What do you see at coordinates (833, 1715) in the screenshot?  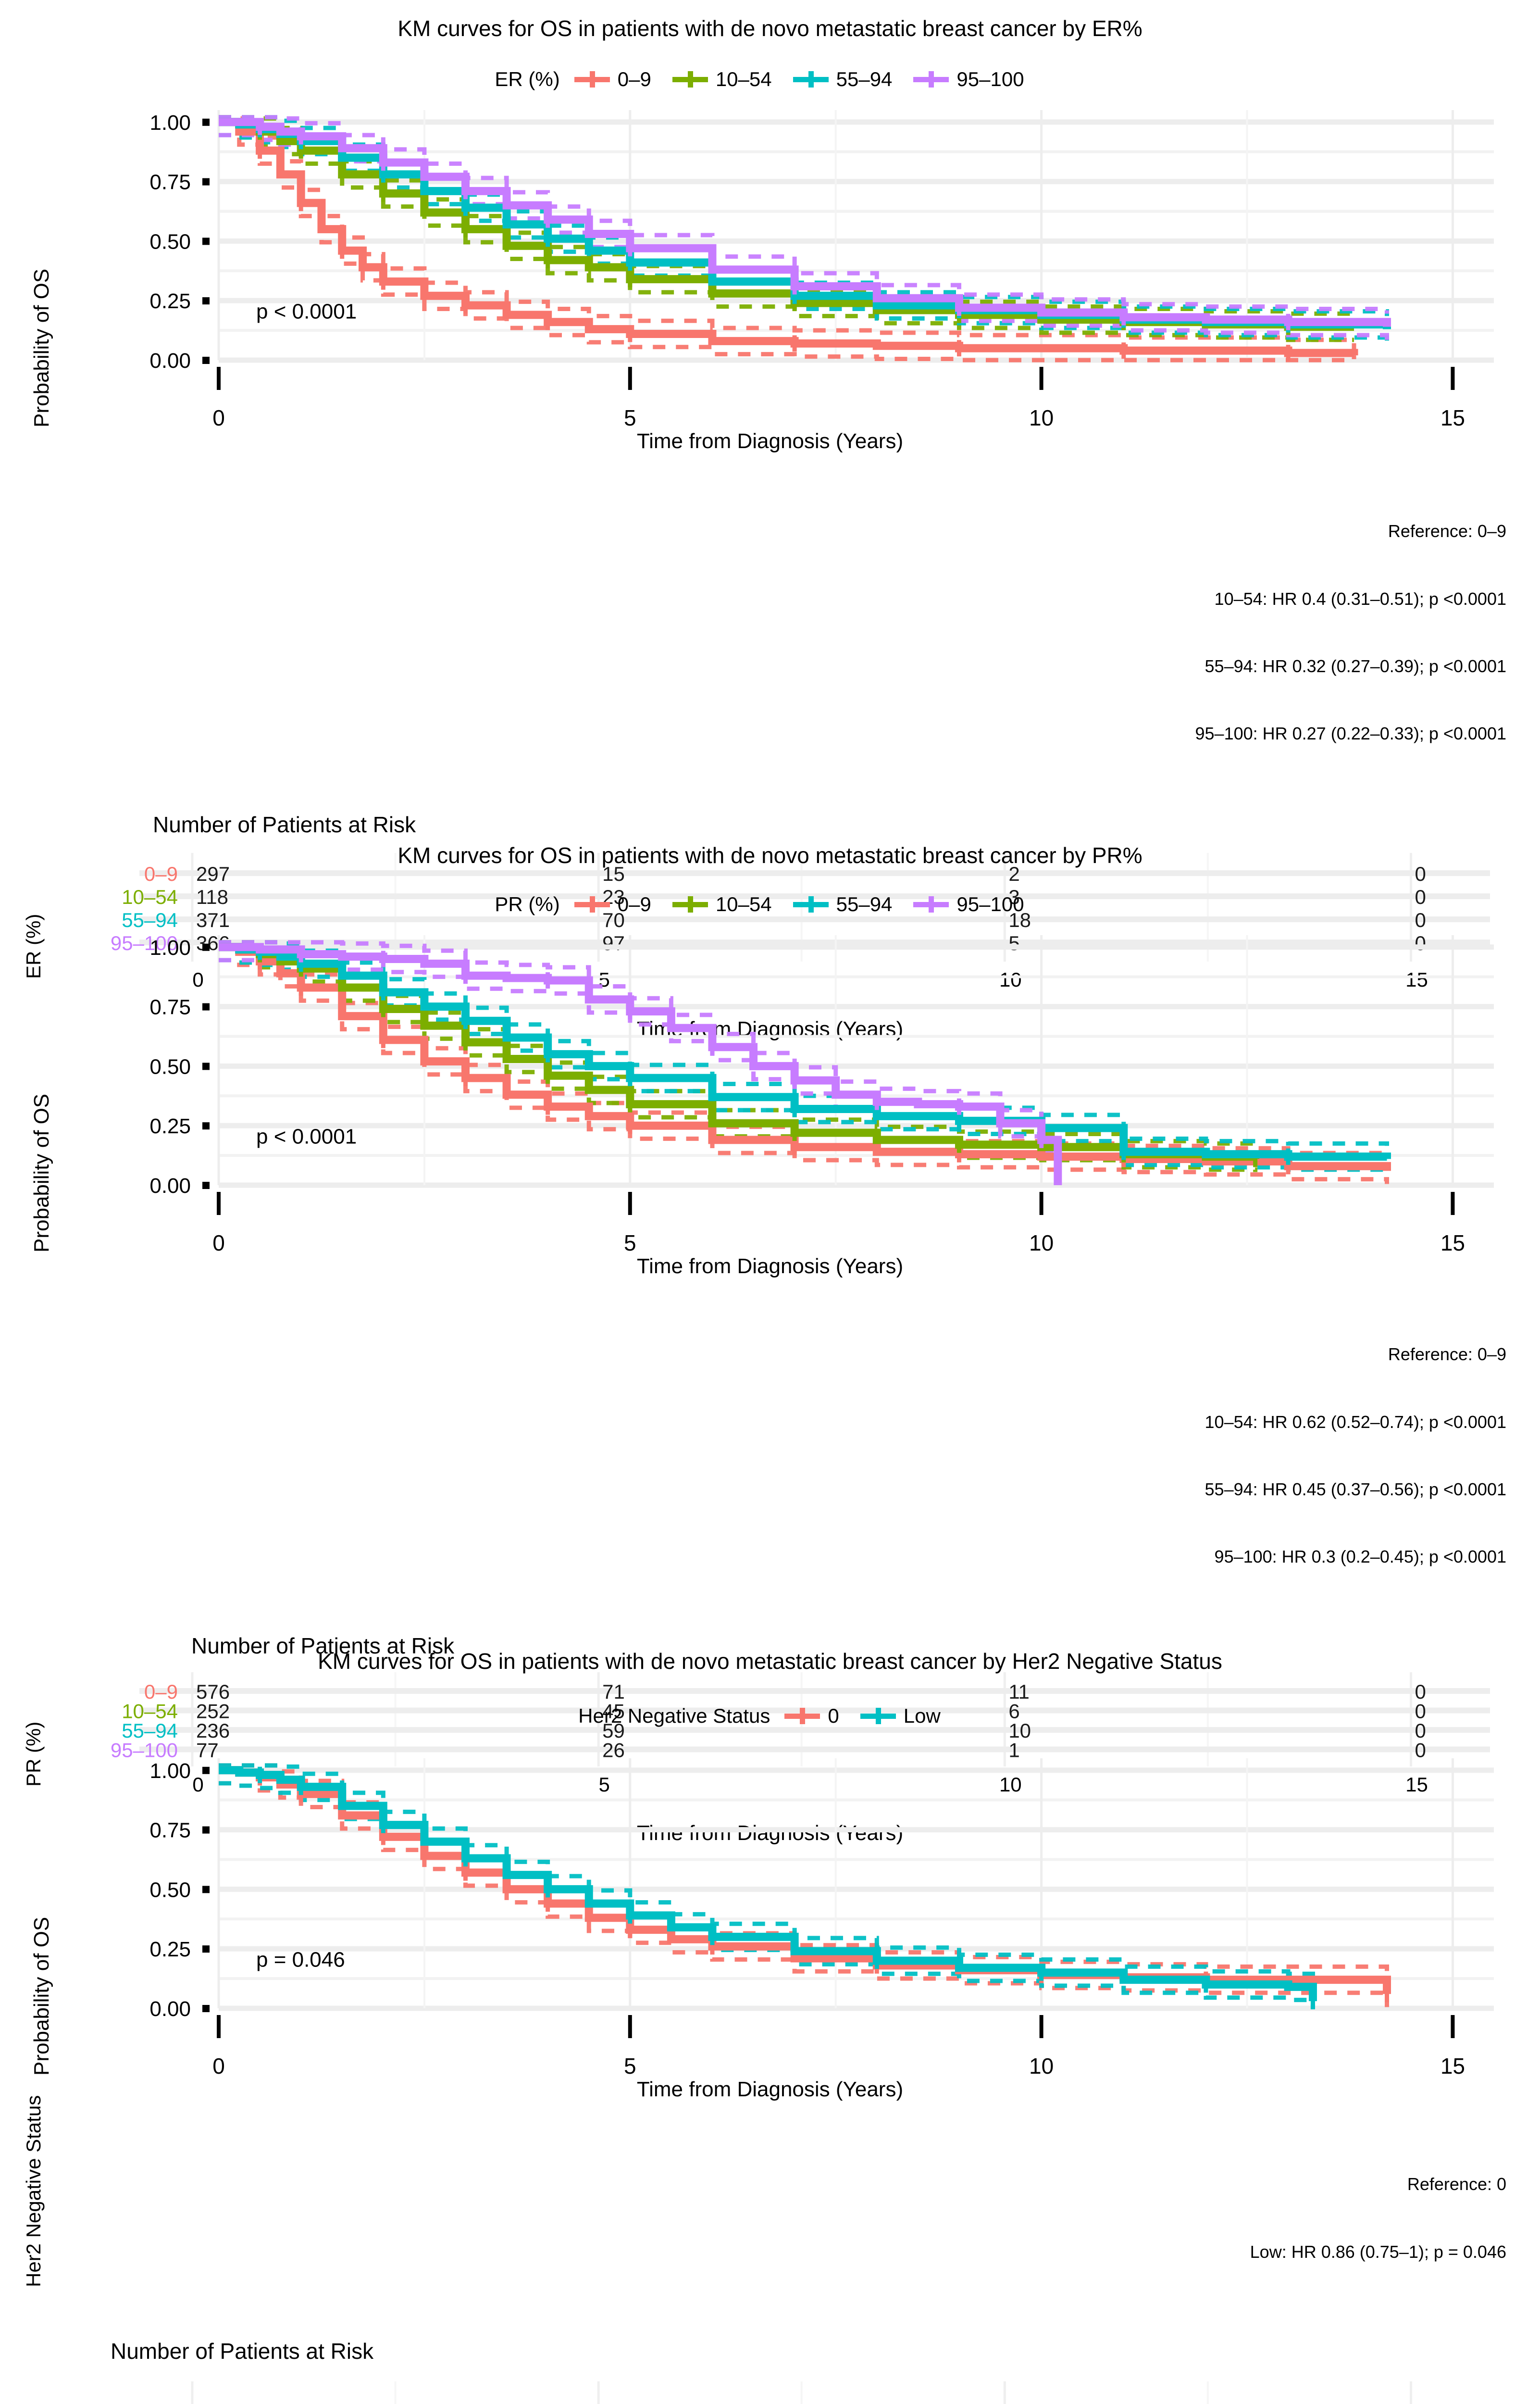 I see `legend-item-label: 0` at bounding box center [833, 1715].